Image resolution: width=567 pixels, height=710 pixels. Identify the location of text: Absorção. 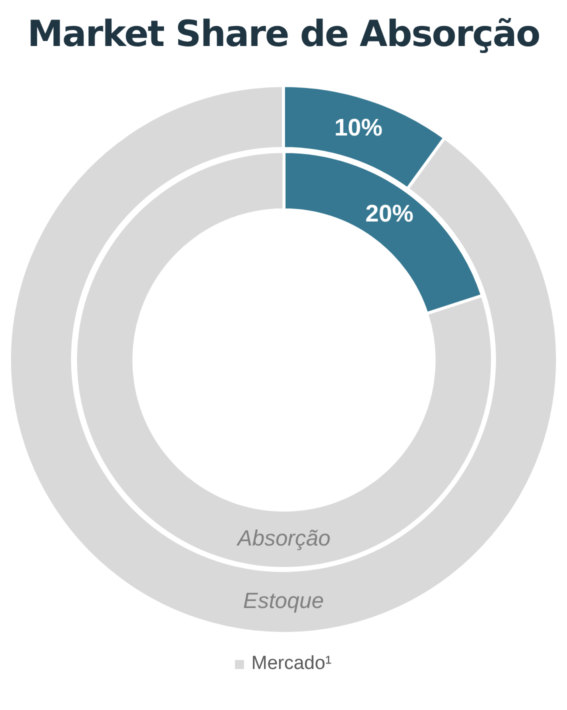
(282, 537).